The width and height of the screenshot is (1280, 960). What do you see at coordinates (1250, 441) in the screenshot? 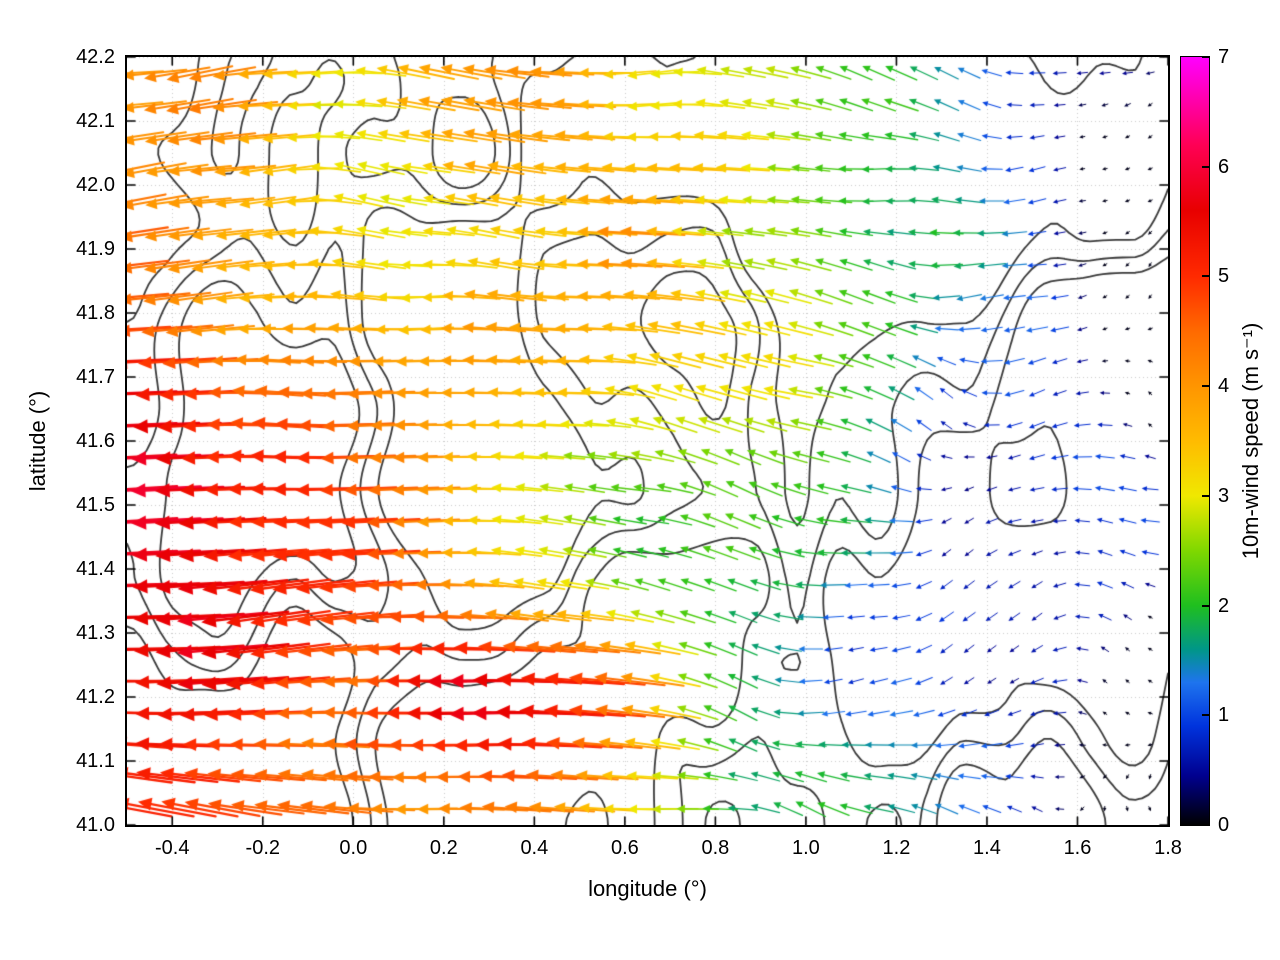
I see `colorbar-label: 10m-wind speed (m s⁻¹)` at bounding box center [1250, 441].